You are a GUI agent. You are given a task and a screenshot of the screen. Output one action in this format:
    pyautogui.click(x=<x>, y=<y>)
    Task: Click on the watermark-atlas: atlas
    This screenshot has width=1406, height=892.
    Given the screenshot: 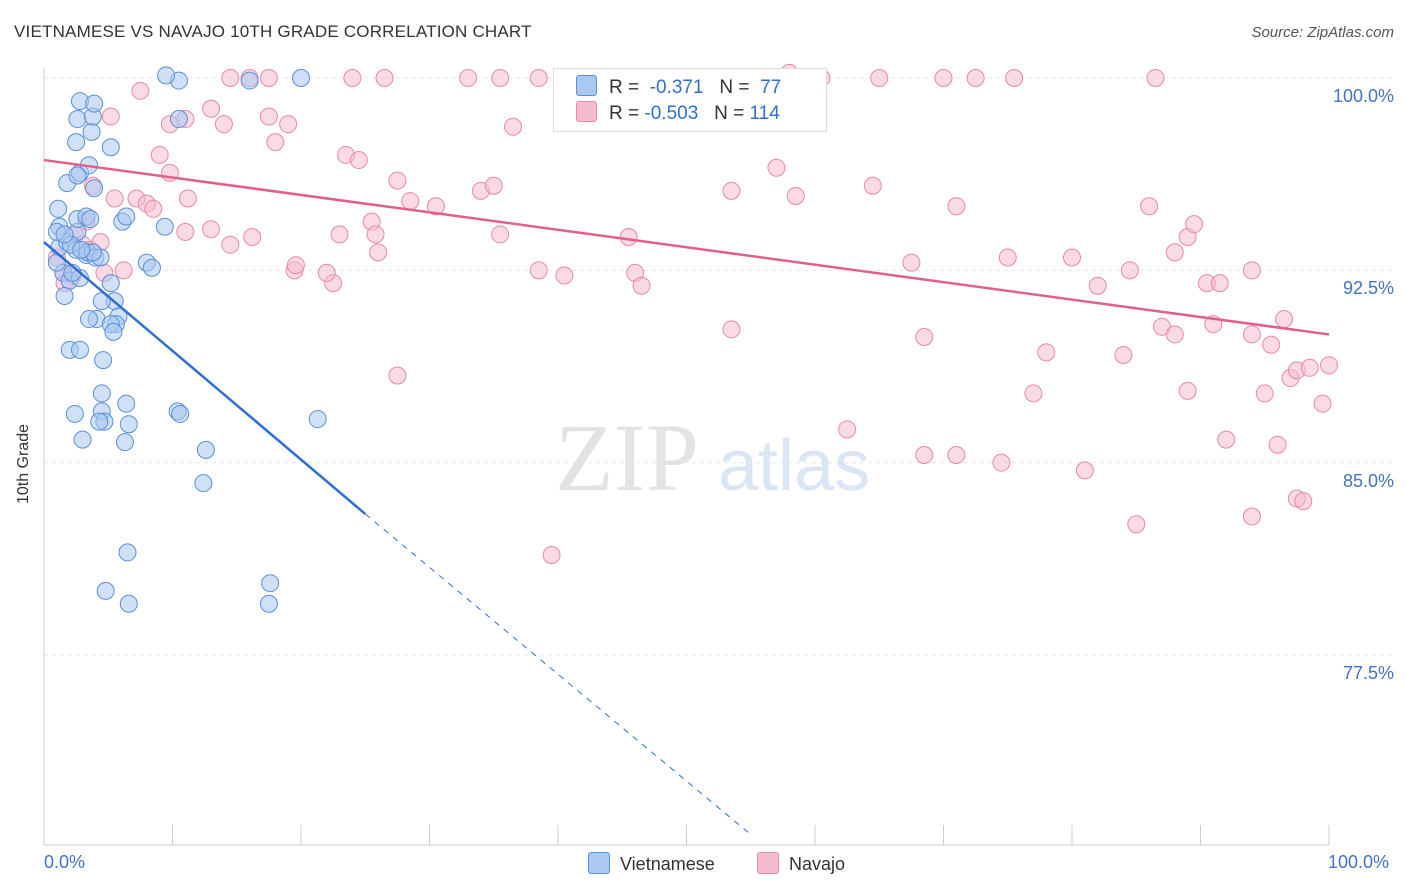 What is the action you would take?
    pyautogui.click(x=794, y=466)
    